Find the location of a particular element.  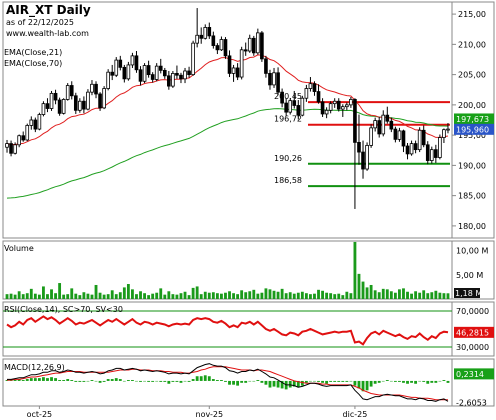

rsi-line is located at coordinates (227, 330).